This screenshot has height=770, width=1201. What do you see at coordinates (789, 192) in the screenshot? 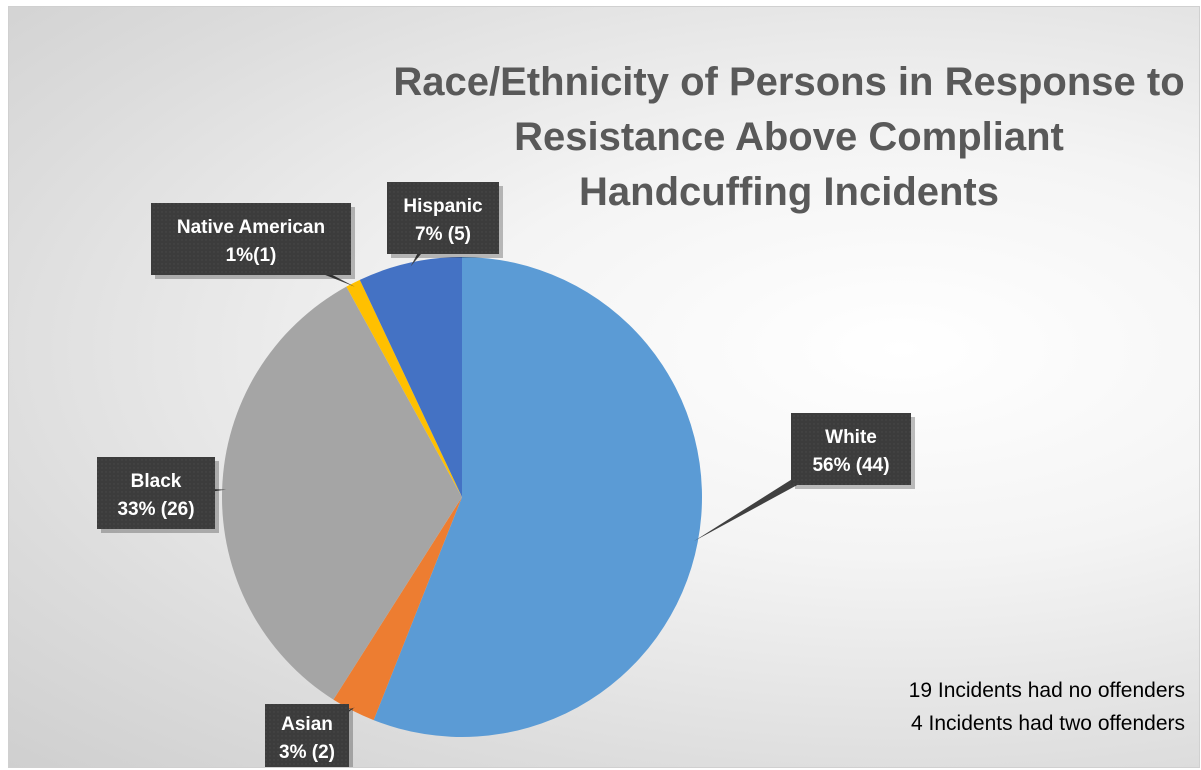
I see `chart-title-line-3: Handcuffing Incidents` at bounding box center [789, 192].